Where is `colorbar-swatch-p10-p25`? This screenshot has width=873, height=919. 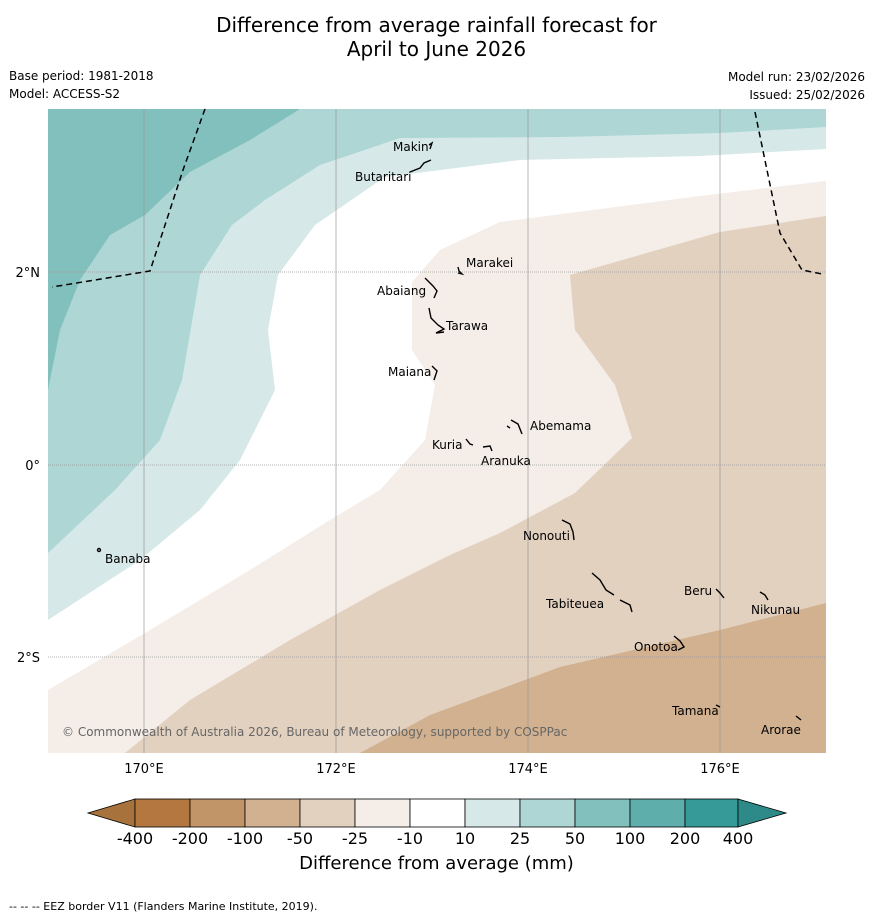 colorbar-swatch-p10-p25 is located at coordinates (492, 813).